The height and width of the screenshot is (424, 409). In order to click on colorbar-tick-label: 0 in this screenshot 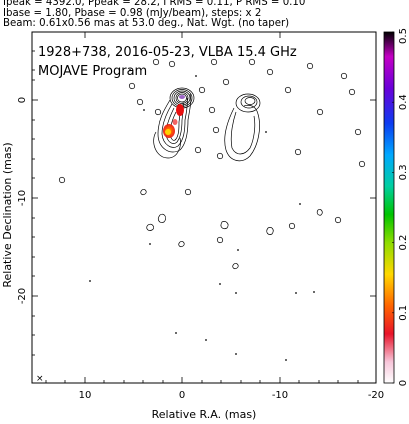, I will do `click(403, 383)`.